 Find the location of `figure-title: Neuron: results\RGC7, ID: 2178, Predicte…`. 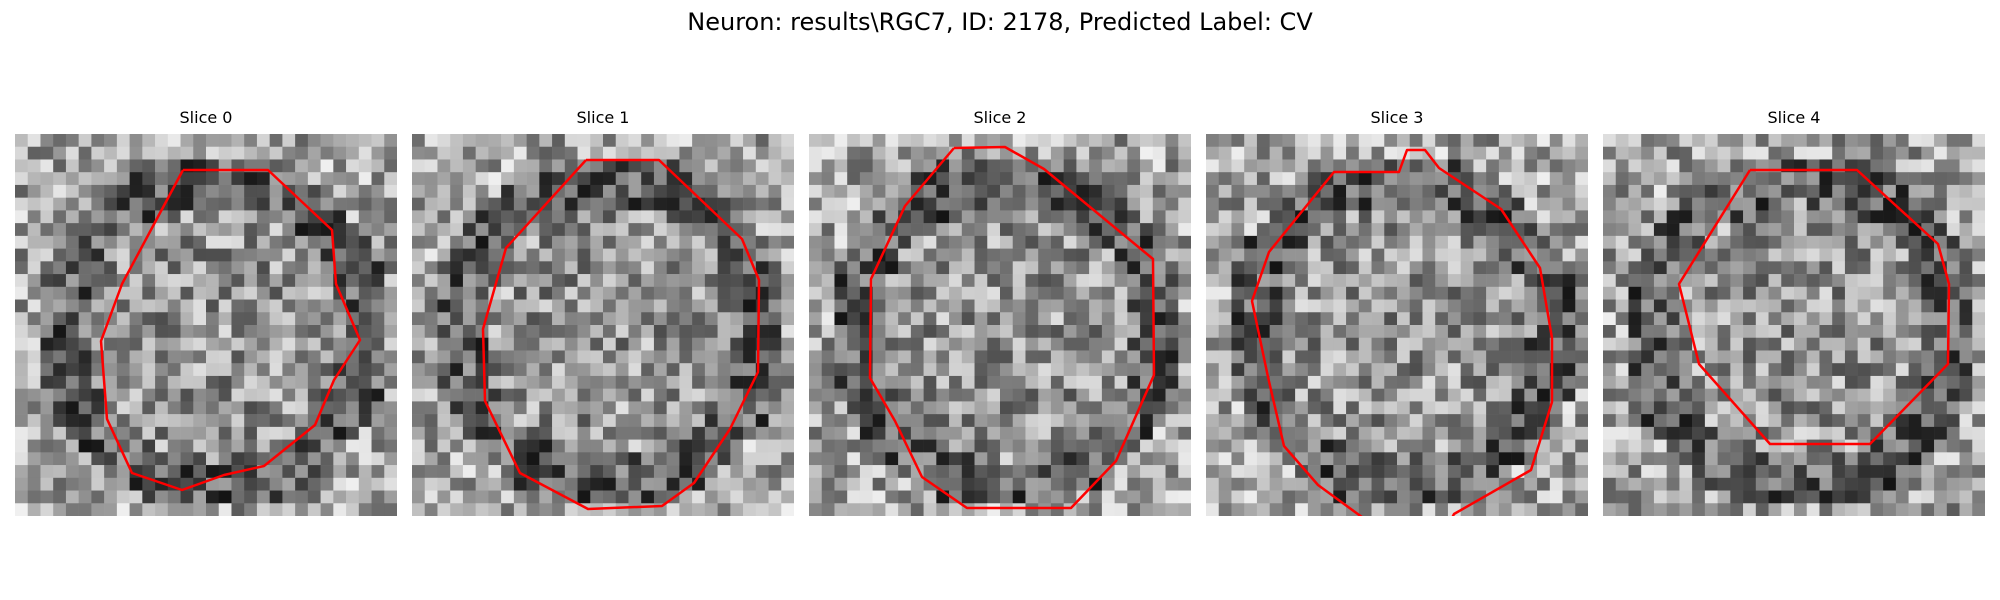

figure-title: Neuron: results\RGC7, ID: 2178, Predicte… is located at coordinates (1000, 22).